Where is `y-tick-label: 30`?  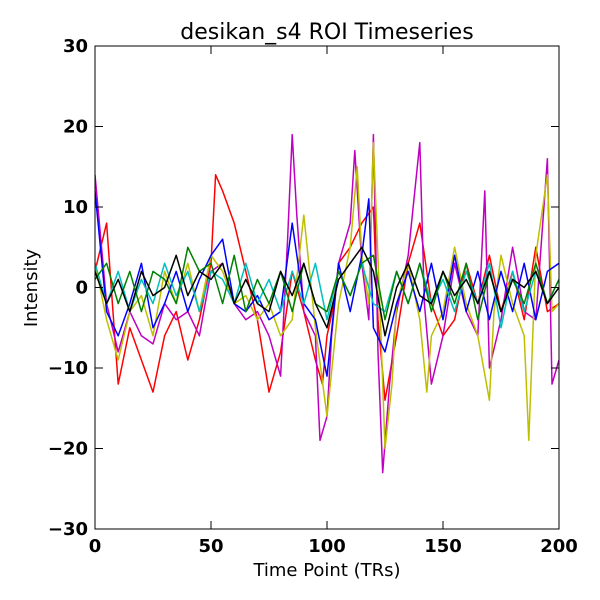 y-tick-label: 30 is located at coordinates (75, 46).